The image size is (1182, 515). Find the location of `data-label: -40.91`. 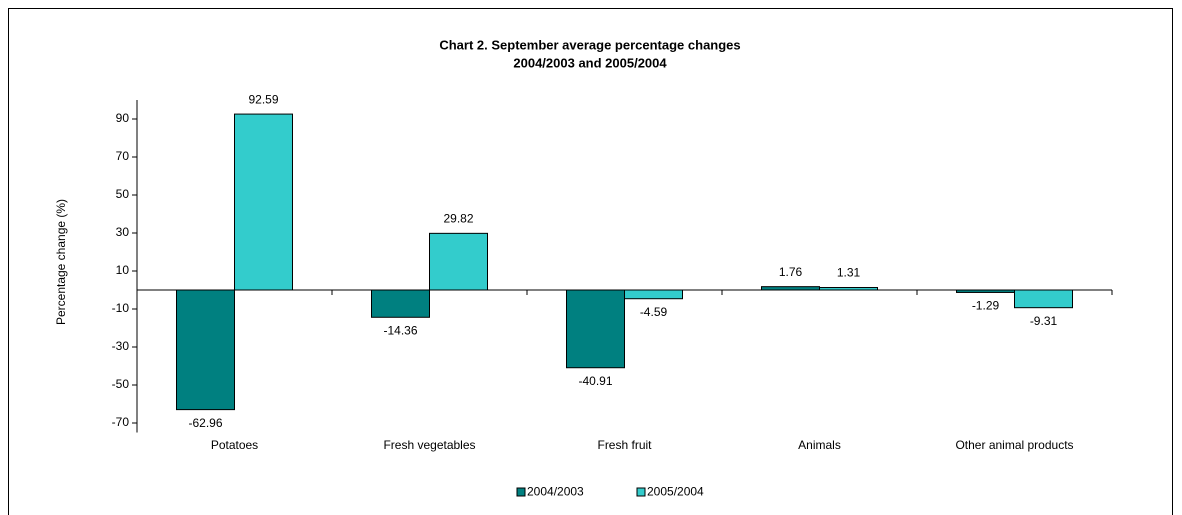

data-label: -40.91 is located at coordinates (595, 381).